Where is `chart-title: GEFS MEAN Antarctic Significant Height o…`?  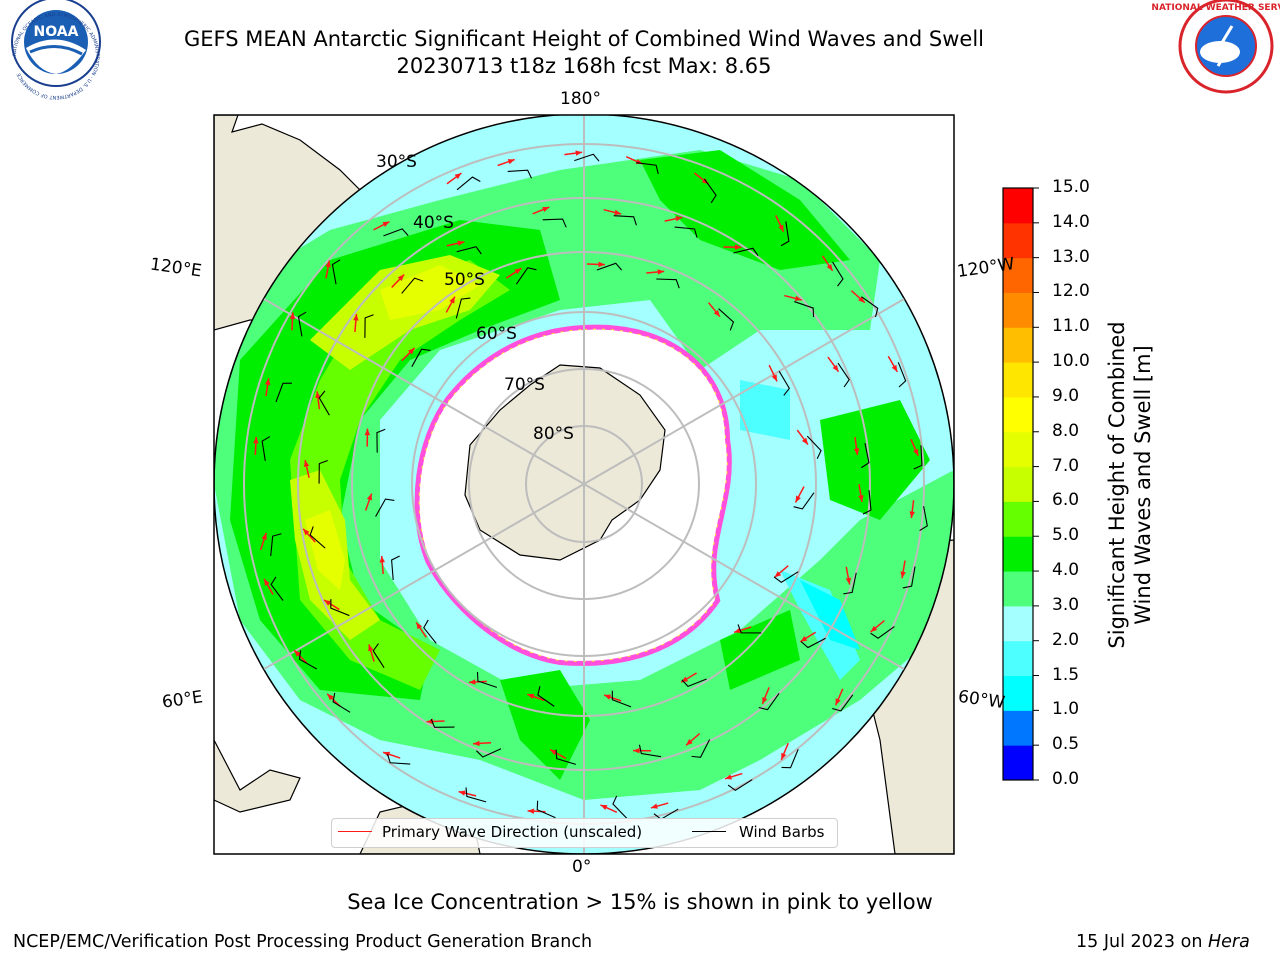 chart-title: GEFS MEAN Antarctic Significant Height o… is located at coordinates (584, 39).